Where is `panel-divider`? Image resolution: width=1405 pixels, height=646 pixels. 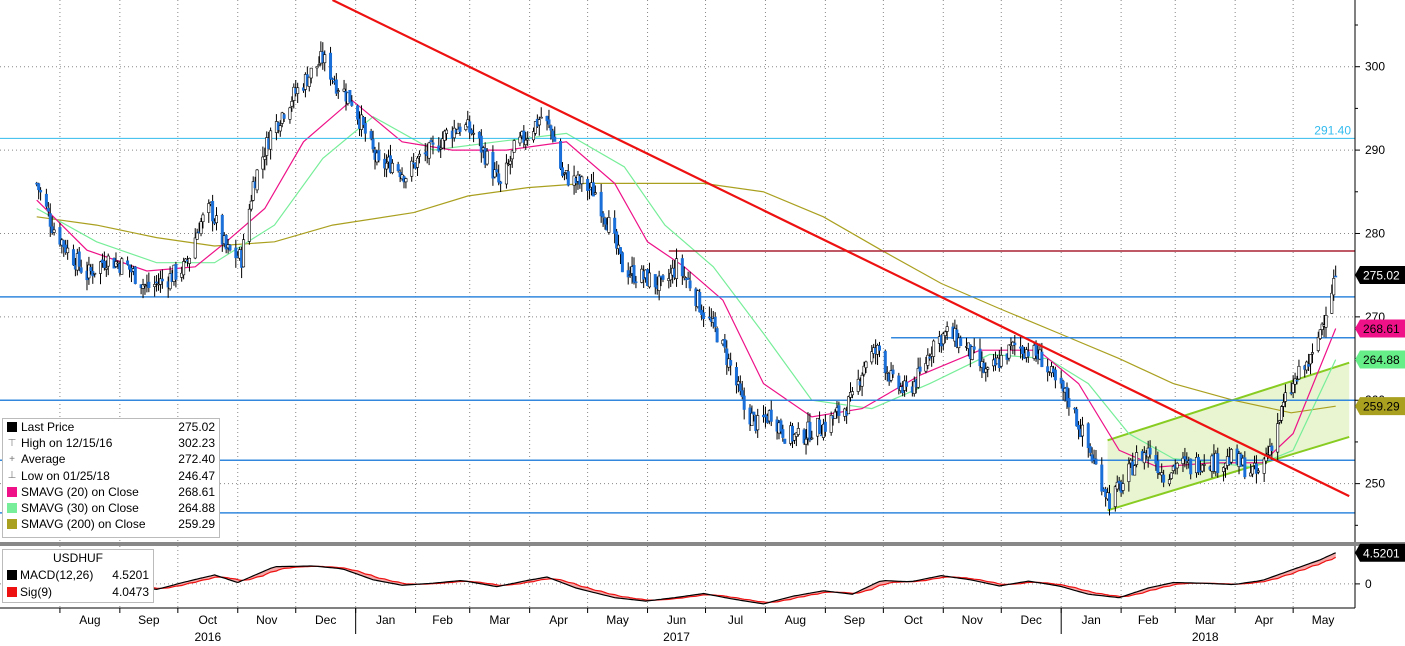
panel-divider is located at coordinates (702, 544).